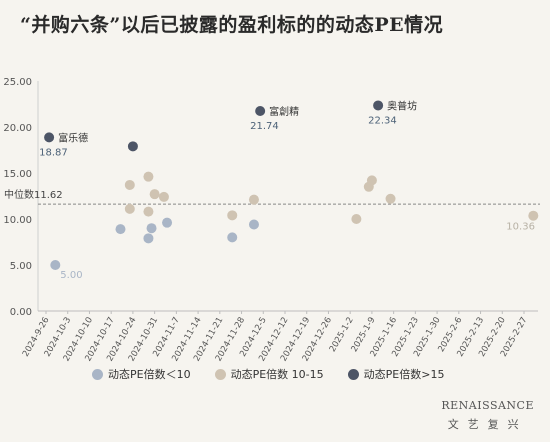 The image size is (550, 442). I want to click on chart-title: “并购六条”以后已披露的盈利标的的动态PE情况, so click(232, 25).